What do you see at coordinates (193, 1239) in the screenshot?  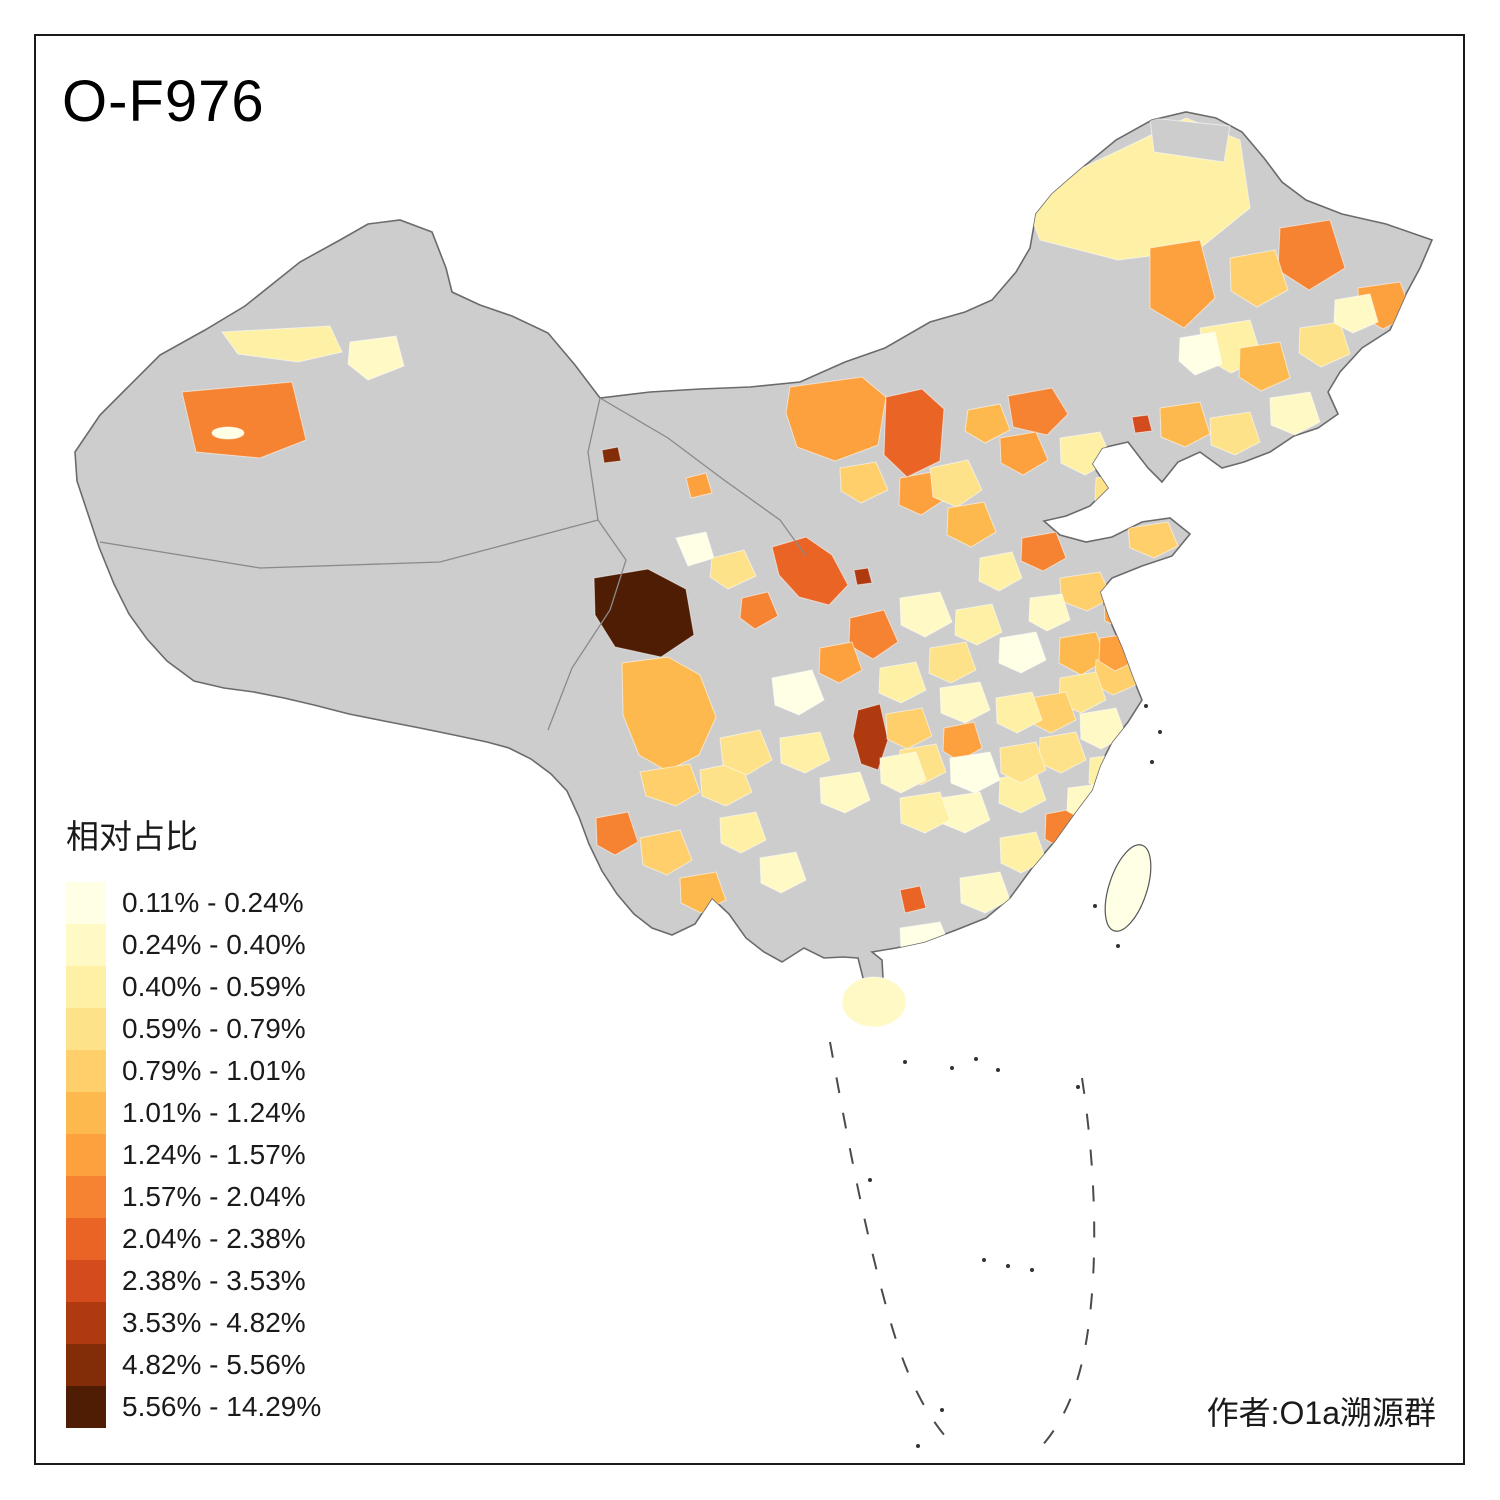 I see `legend-row: 2.04% - 2.38%` at bounding box center [193, 1239].